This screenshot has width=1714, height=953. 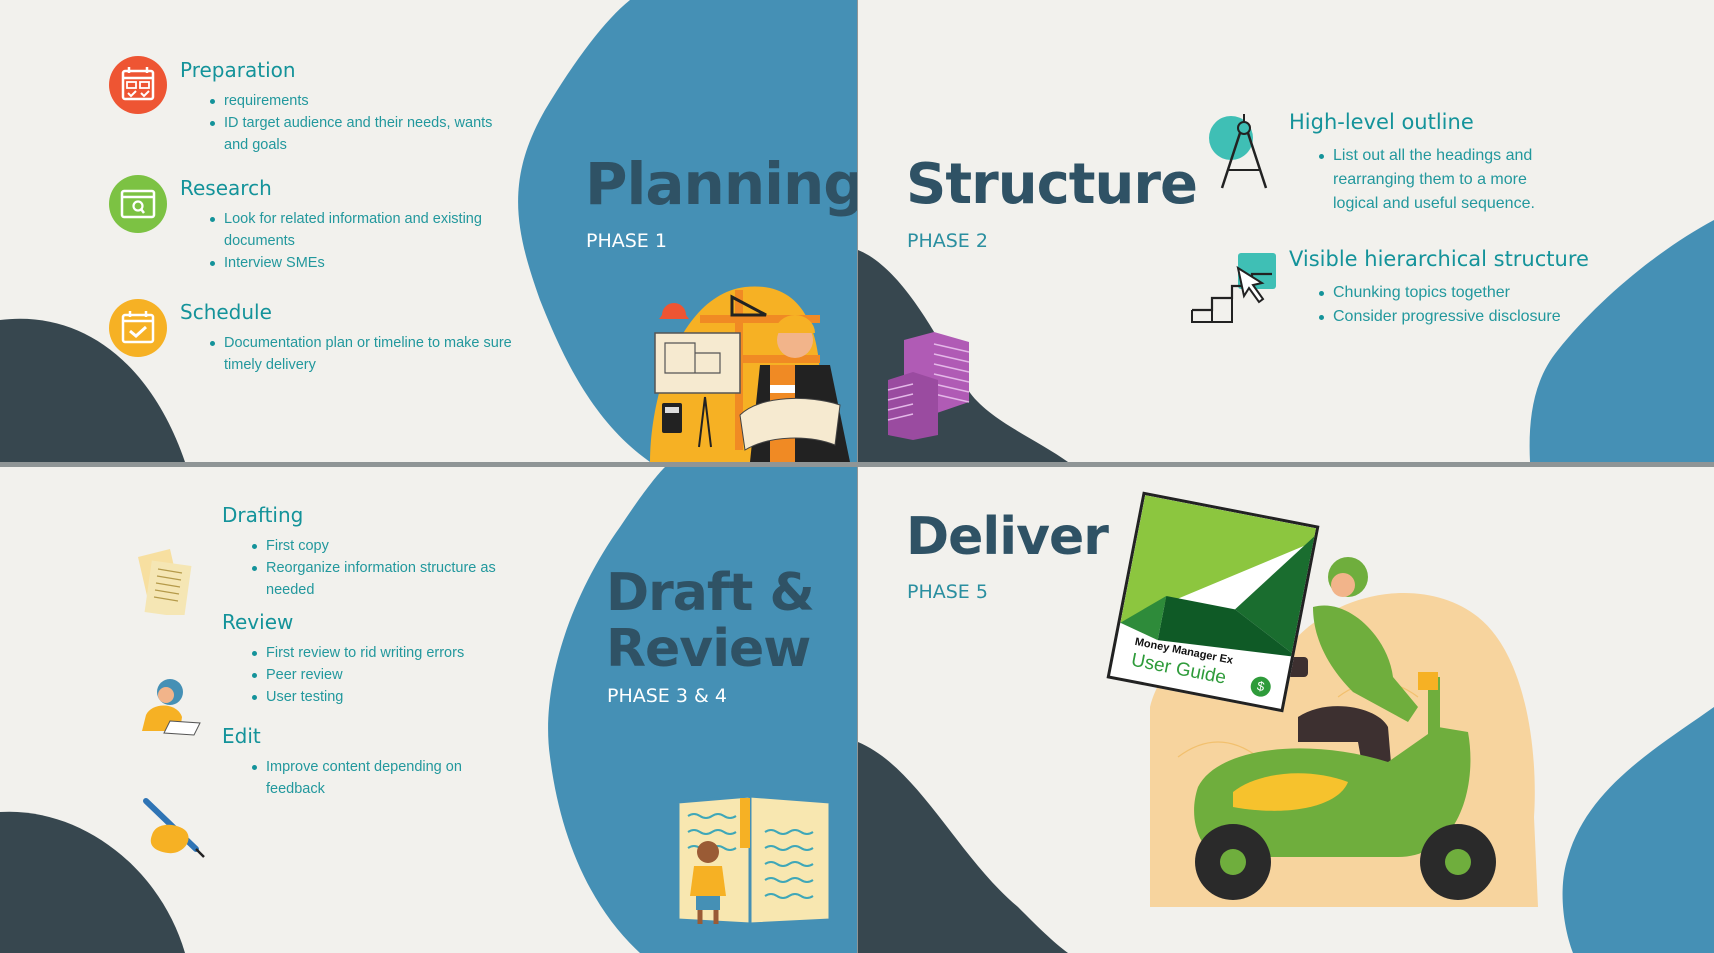 What do you see at coordinates (947, 592) in the screenshot?
I see `phase-label: PHASE 5` at bounding box center [947, 592].